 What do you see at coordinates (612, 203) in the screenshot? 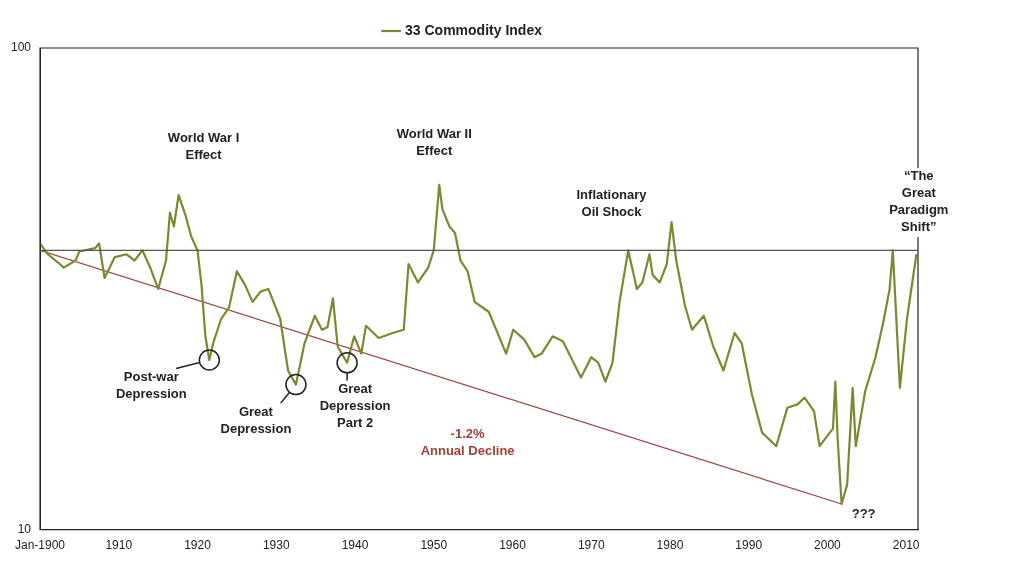
I see `annotation: Inflationary Oil Shock` at bounding box center [612, 203].